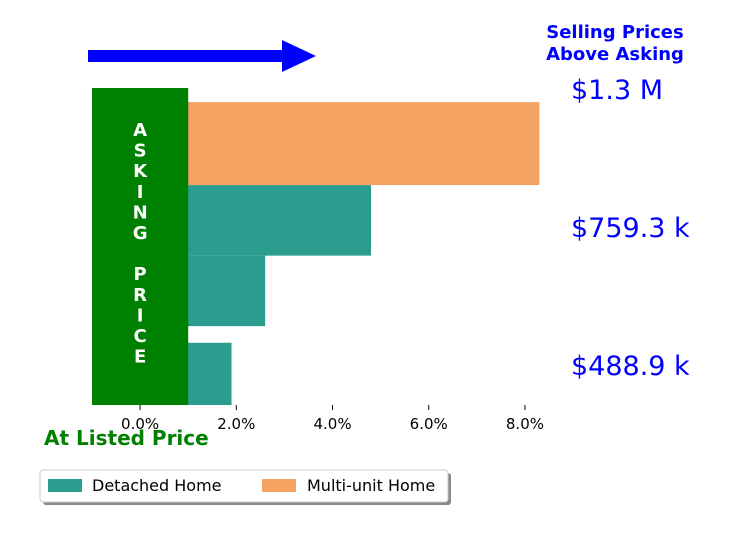  Describe the element at coordinates (236, 424) in the screenshot. I see `x-tick-label-1: 2.0%` at that location.